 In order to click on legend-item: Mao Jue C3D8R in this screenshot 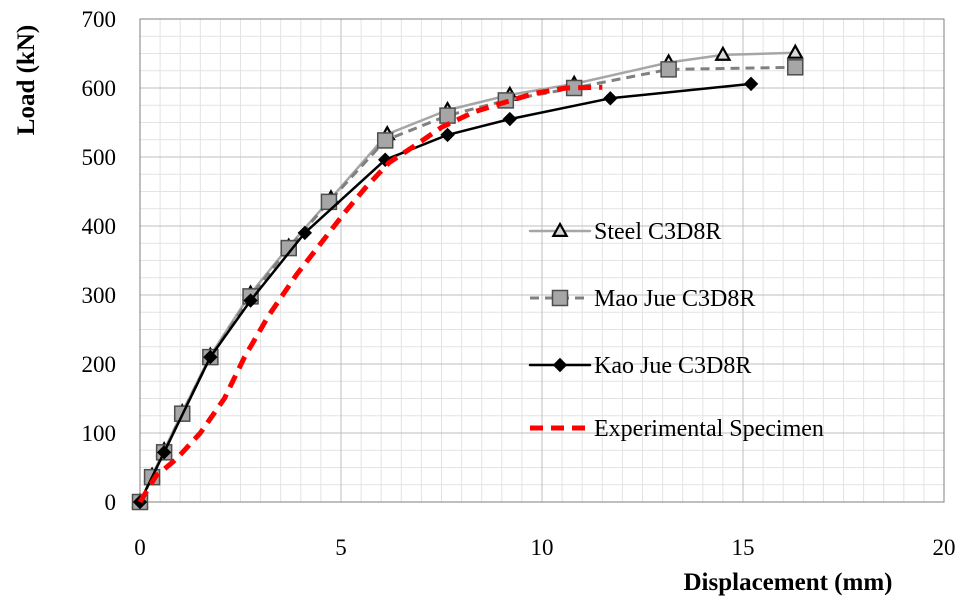, I will do `click(642, 299)`.